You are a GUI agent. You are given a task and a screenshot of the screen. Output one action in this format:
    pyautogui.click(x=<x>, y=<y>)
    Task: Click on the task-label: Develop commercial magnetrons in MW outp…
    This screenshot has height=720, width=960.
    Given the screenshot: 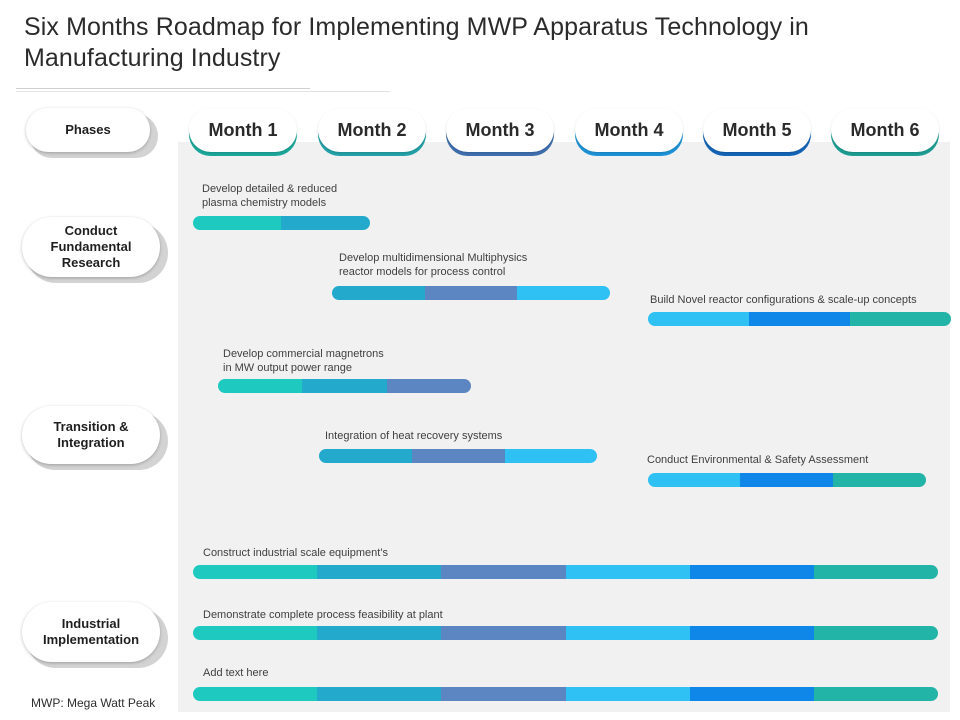 What is the action you would take?
    pyautogui.click(x=303, y=361)
    